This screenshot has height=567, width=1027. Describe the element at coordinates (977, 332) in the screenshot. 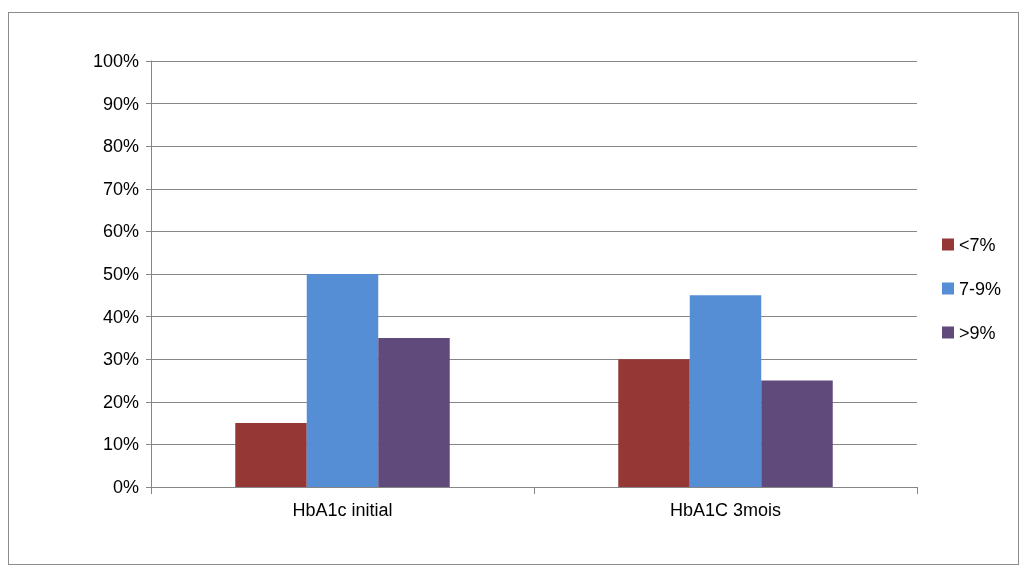

I see `legend-label: >9%` at that location.